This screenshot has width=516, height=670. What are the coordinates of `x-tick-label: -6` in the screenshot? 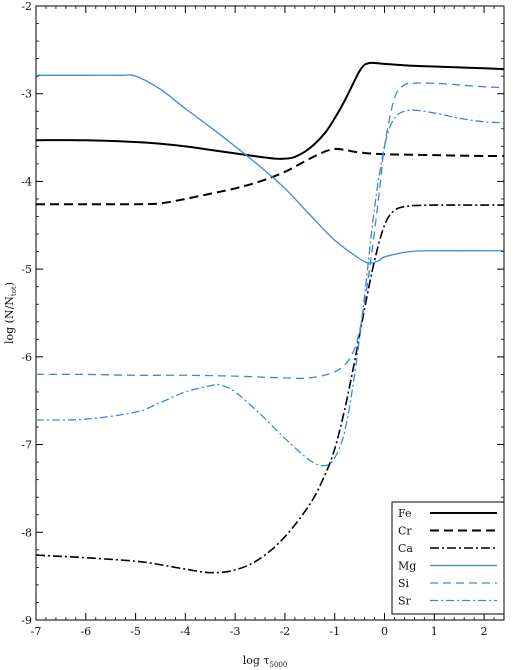 It's located at (85, 631).